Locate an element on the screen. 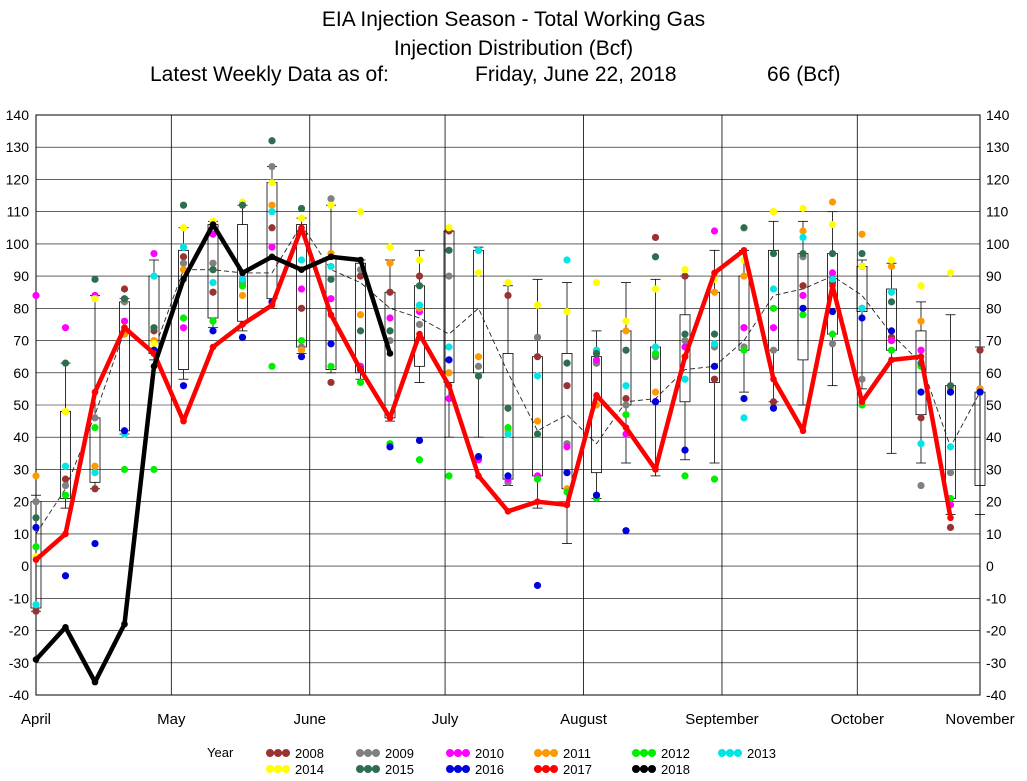 The image size is (1027, 781). y-tick-label-left: 30 is located at coordinates (21, 469).